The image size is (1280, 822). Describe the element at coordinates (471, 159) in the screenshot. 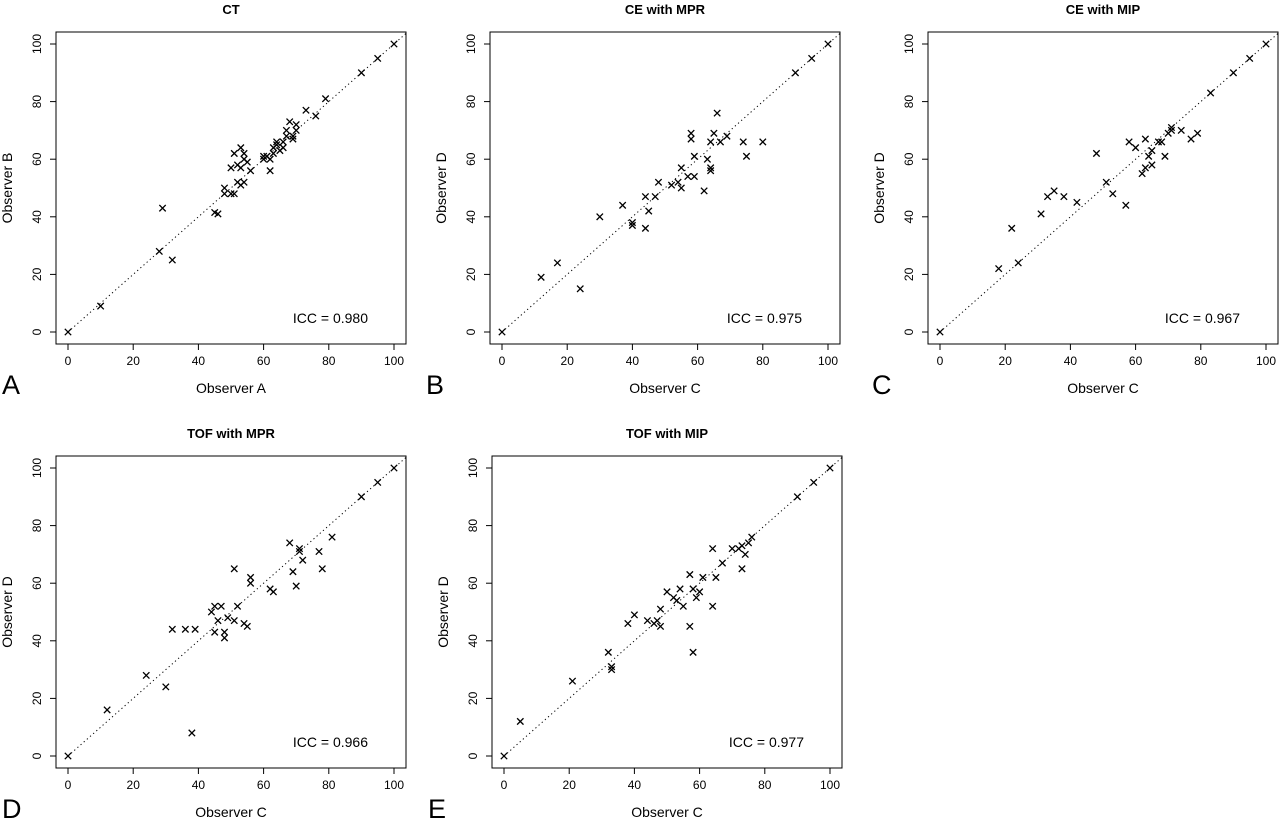

I see `y-tick-label: 60` at that location.